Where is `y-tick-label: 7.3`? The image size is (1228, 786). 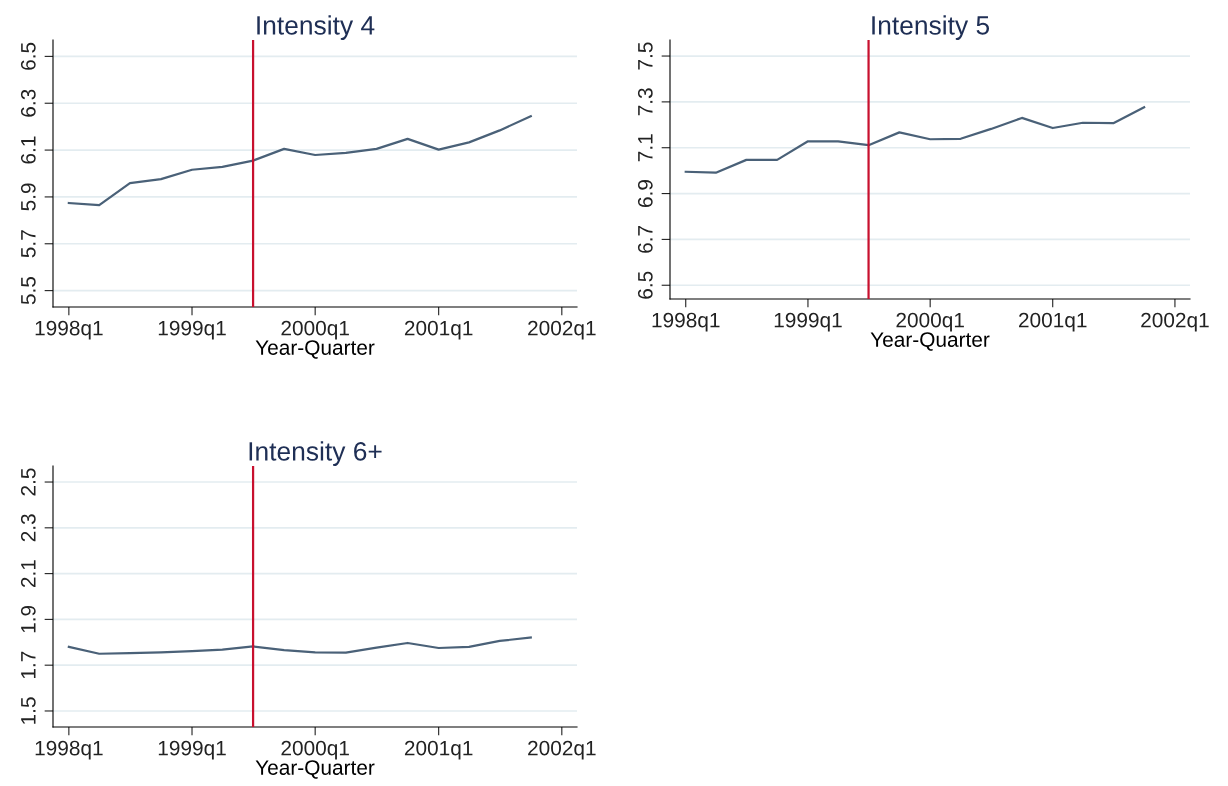
y-tick-label: 7.3 is located at coordinates (645, 102).